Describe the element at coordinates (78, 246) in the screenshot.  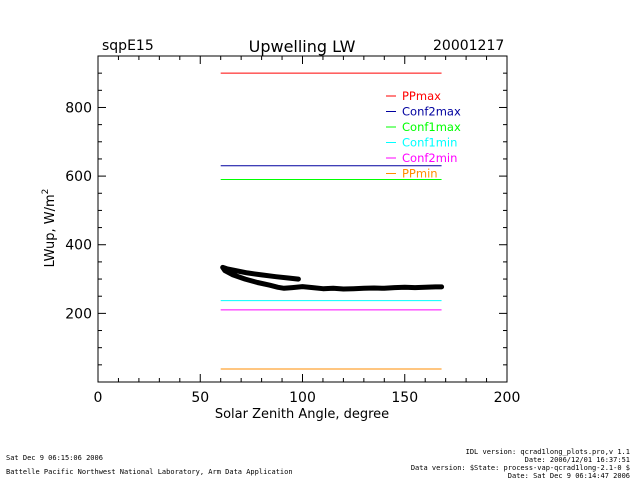
I see `y-tick-label: 400` at that location.